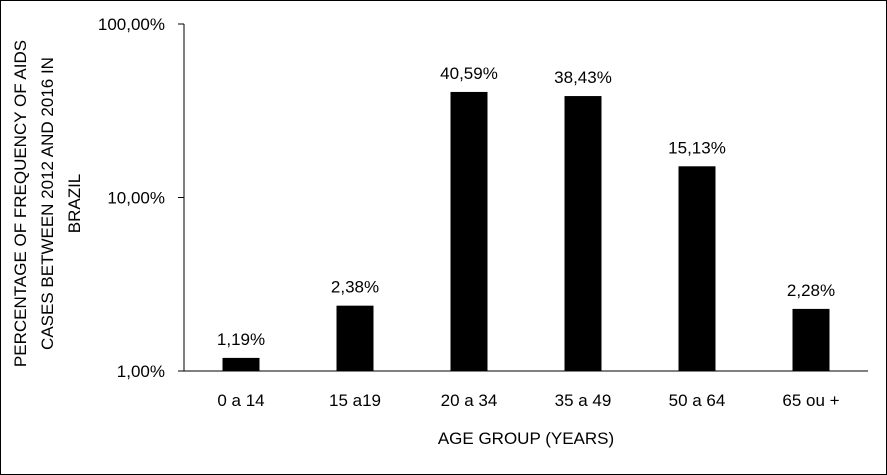 The image size is (887, 475). What do you see at coordinates (526, 390) in the screenshot?
I see `x-axis: 0 a 14 15 a19 20 a 34 35 a 49 50 a 64 65 ou +` at bounding box center [526, 390].